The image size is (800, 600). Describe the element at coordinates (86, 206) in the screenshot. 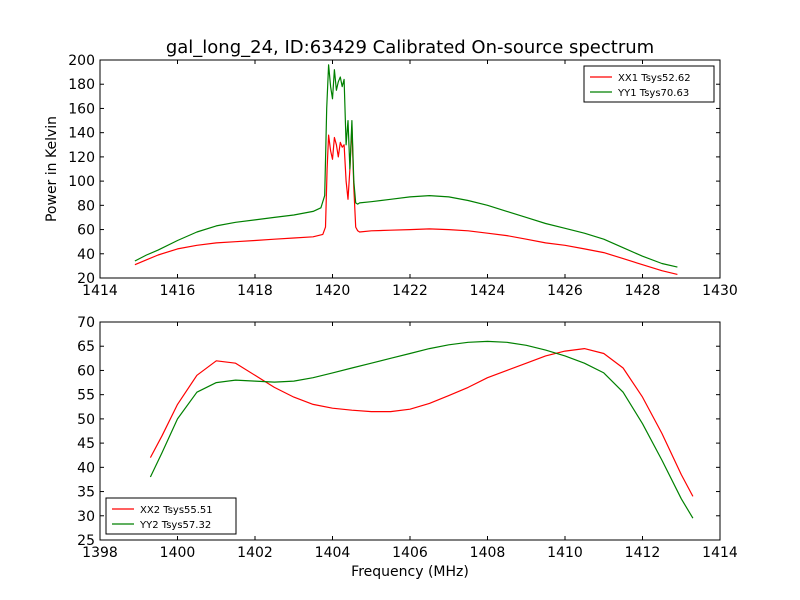

I see `top-y-tick-label: 80` at that location.